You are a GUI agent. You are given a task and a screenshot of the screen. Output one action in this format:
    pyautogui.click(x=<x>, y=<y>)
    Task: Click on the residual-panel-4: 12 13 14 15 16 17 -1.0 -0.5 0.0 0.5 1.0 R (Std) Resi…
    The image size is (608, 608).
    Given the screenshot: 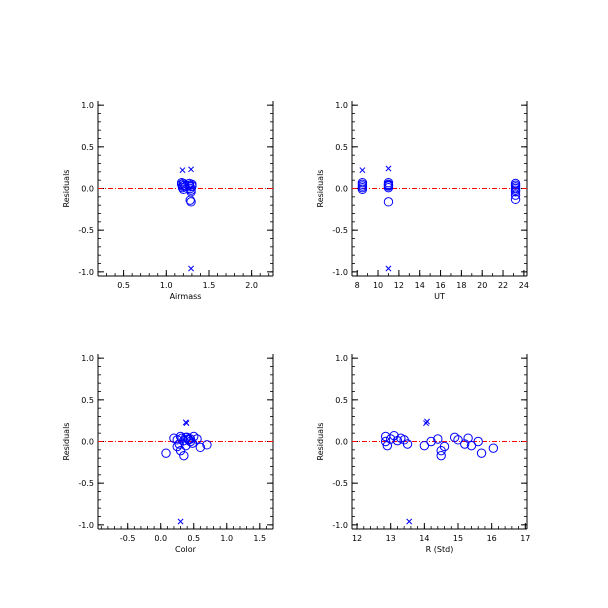 What is the action you would take?
    pyautogui.click(x=423, y=454)
    